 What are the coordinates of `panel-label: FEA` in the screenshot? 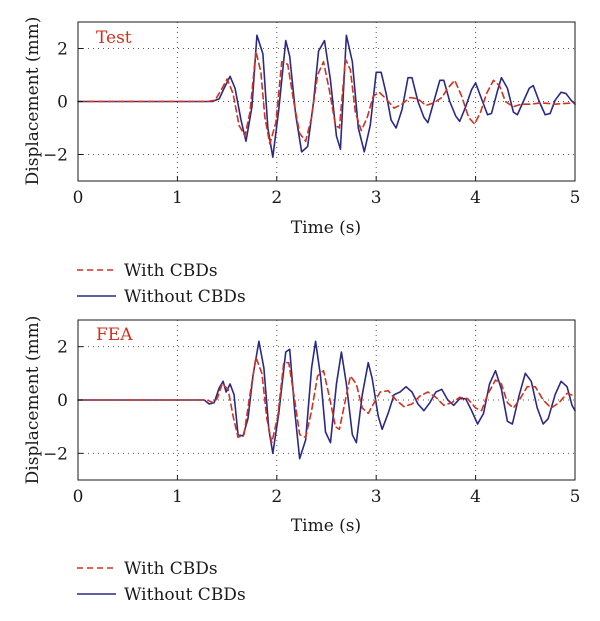 It's located at (114, 335).